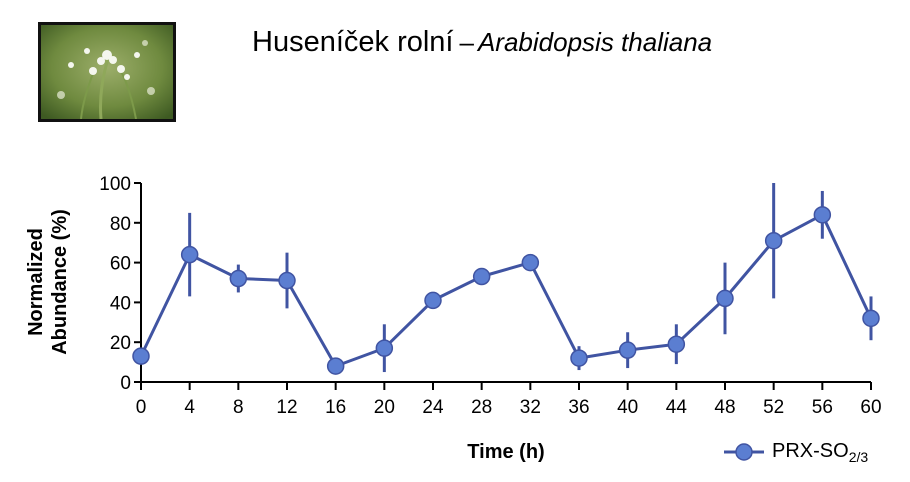 The image size is (910, 482). I want to click on legend-label-subscript: 2/3, so click(858, 456).